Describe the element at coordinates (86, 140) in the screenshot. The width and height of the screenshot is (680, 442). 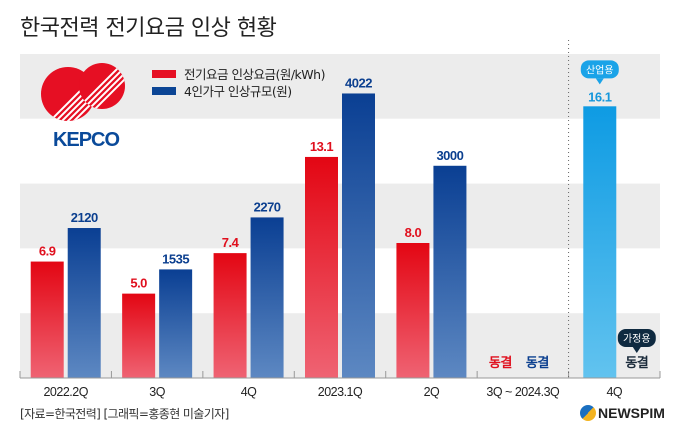
I see `logo-text: KEPCO` at that location.